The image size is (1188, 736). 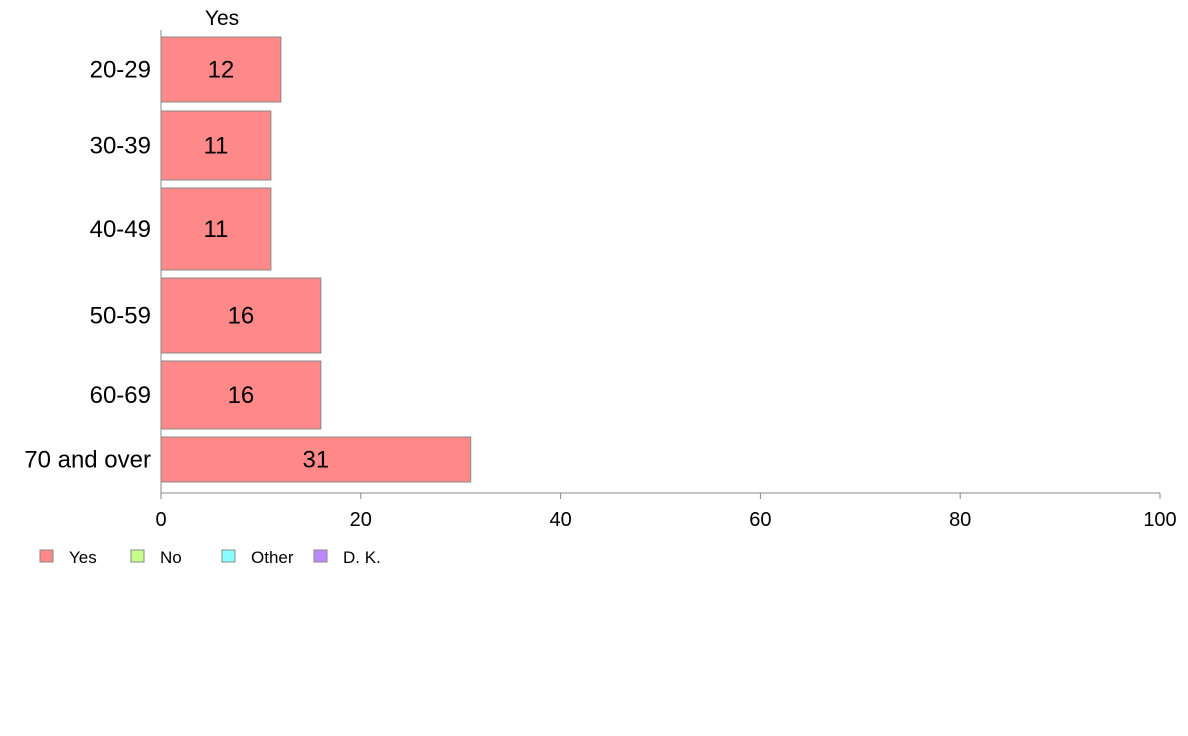 I want to click on legend-label-other: Other, so click(x=272, y=557).